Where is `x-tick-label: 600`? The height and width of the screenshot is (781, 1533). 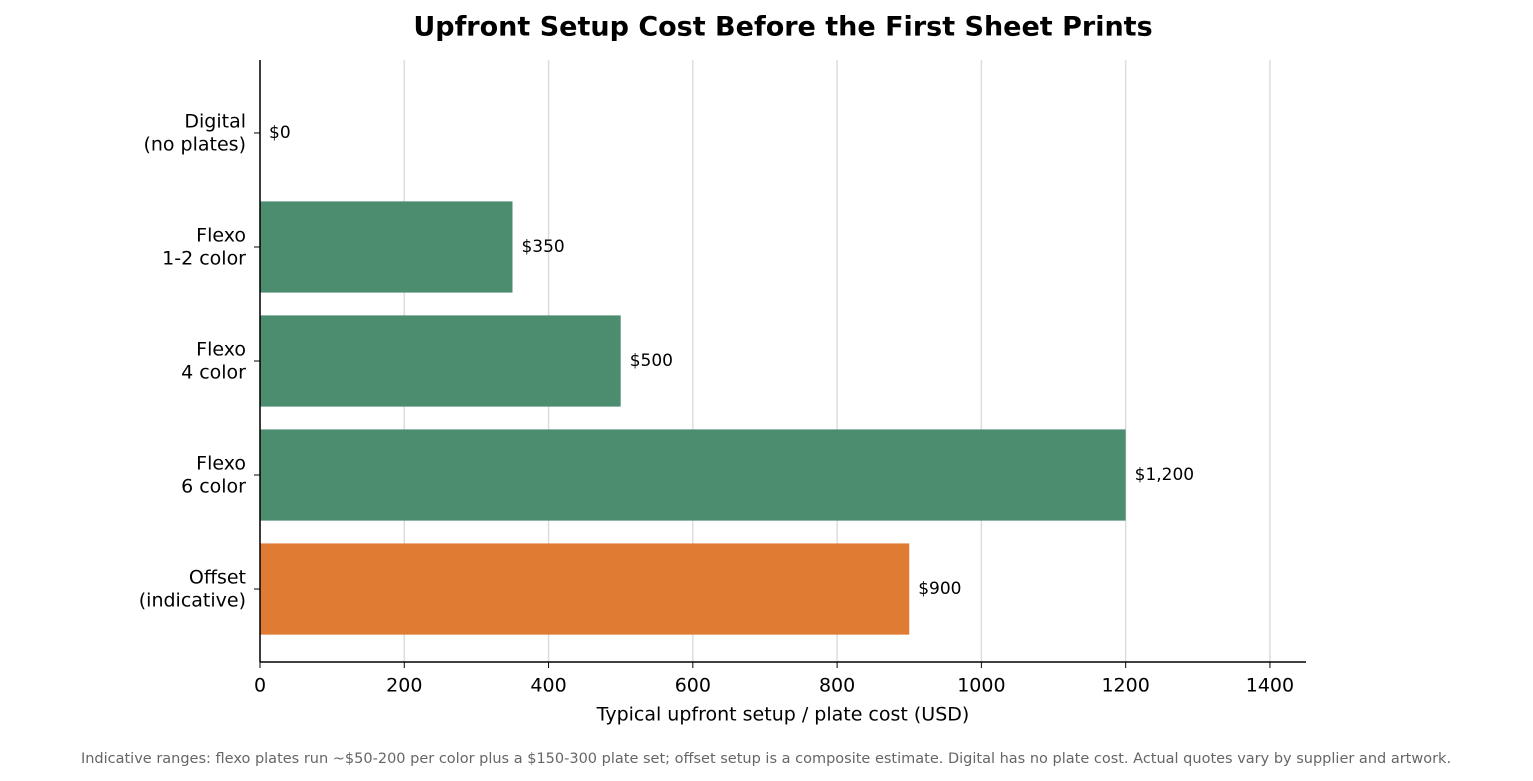 x-tick-label: 600 is located at coordinates (693, 686).